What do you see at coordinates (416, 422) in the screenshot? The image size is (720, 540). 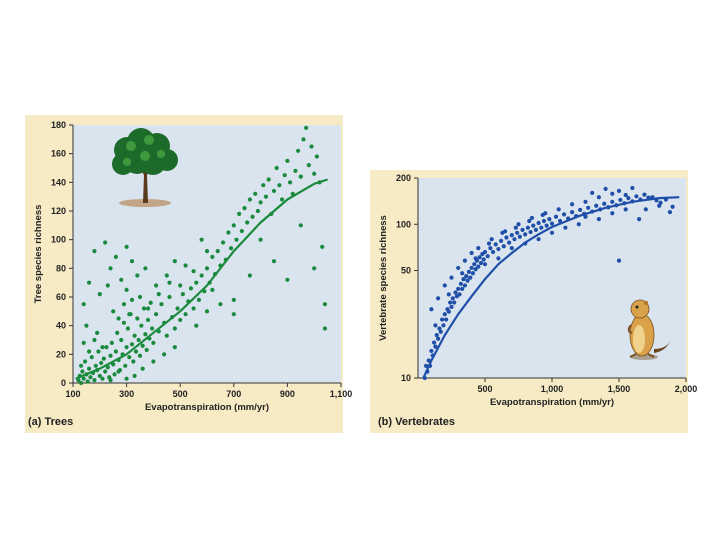 I see `panel-b-caption: (b) Vertebrates` at bounding box center [416, 422].